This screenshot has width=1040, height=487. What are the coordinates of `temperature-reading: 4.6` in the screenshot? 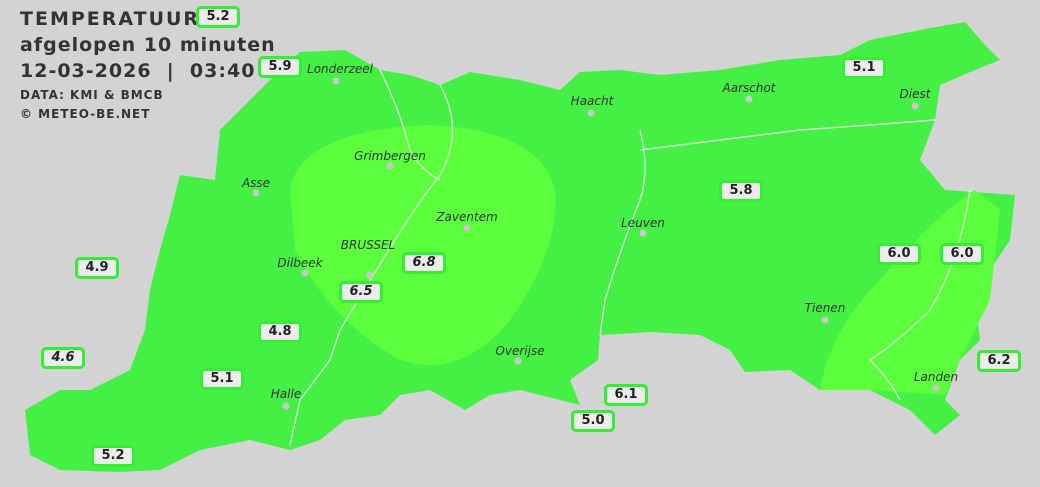 It's located at (63, 358).